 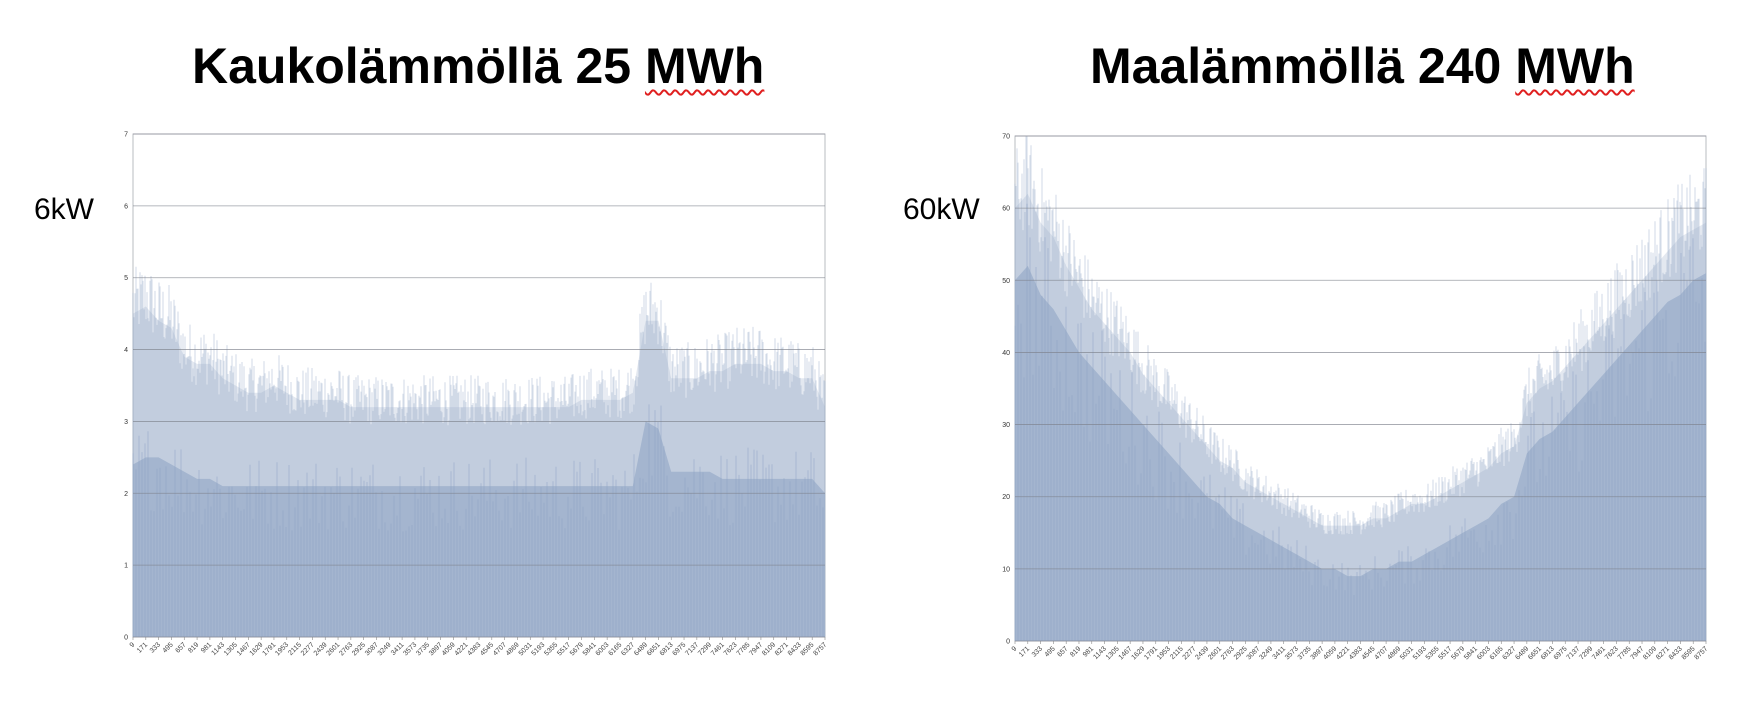 What do you see at coordinates (1575, 66) in the screenshot?
I see `title-unit: MWh` at bounding box center [1575, 66].